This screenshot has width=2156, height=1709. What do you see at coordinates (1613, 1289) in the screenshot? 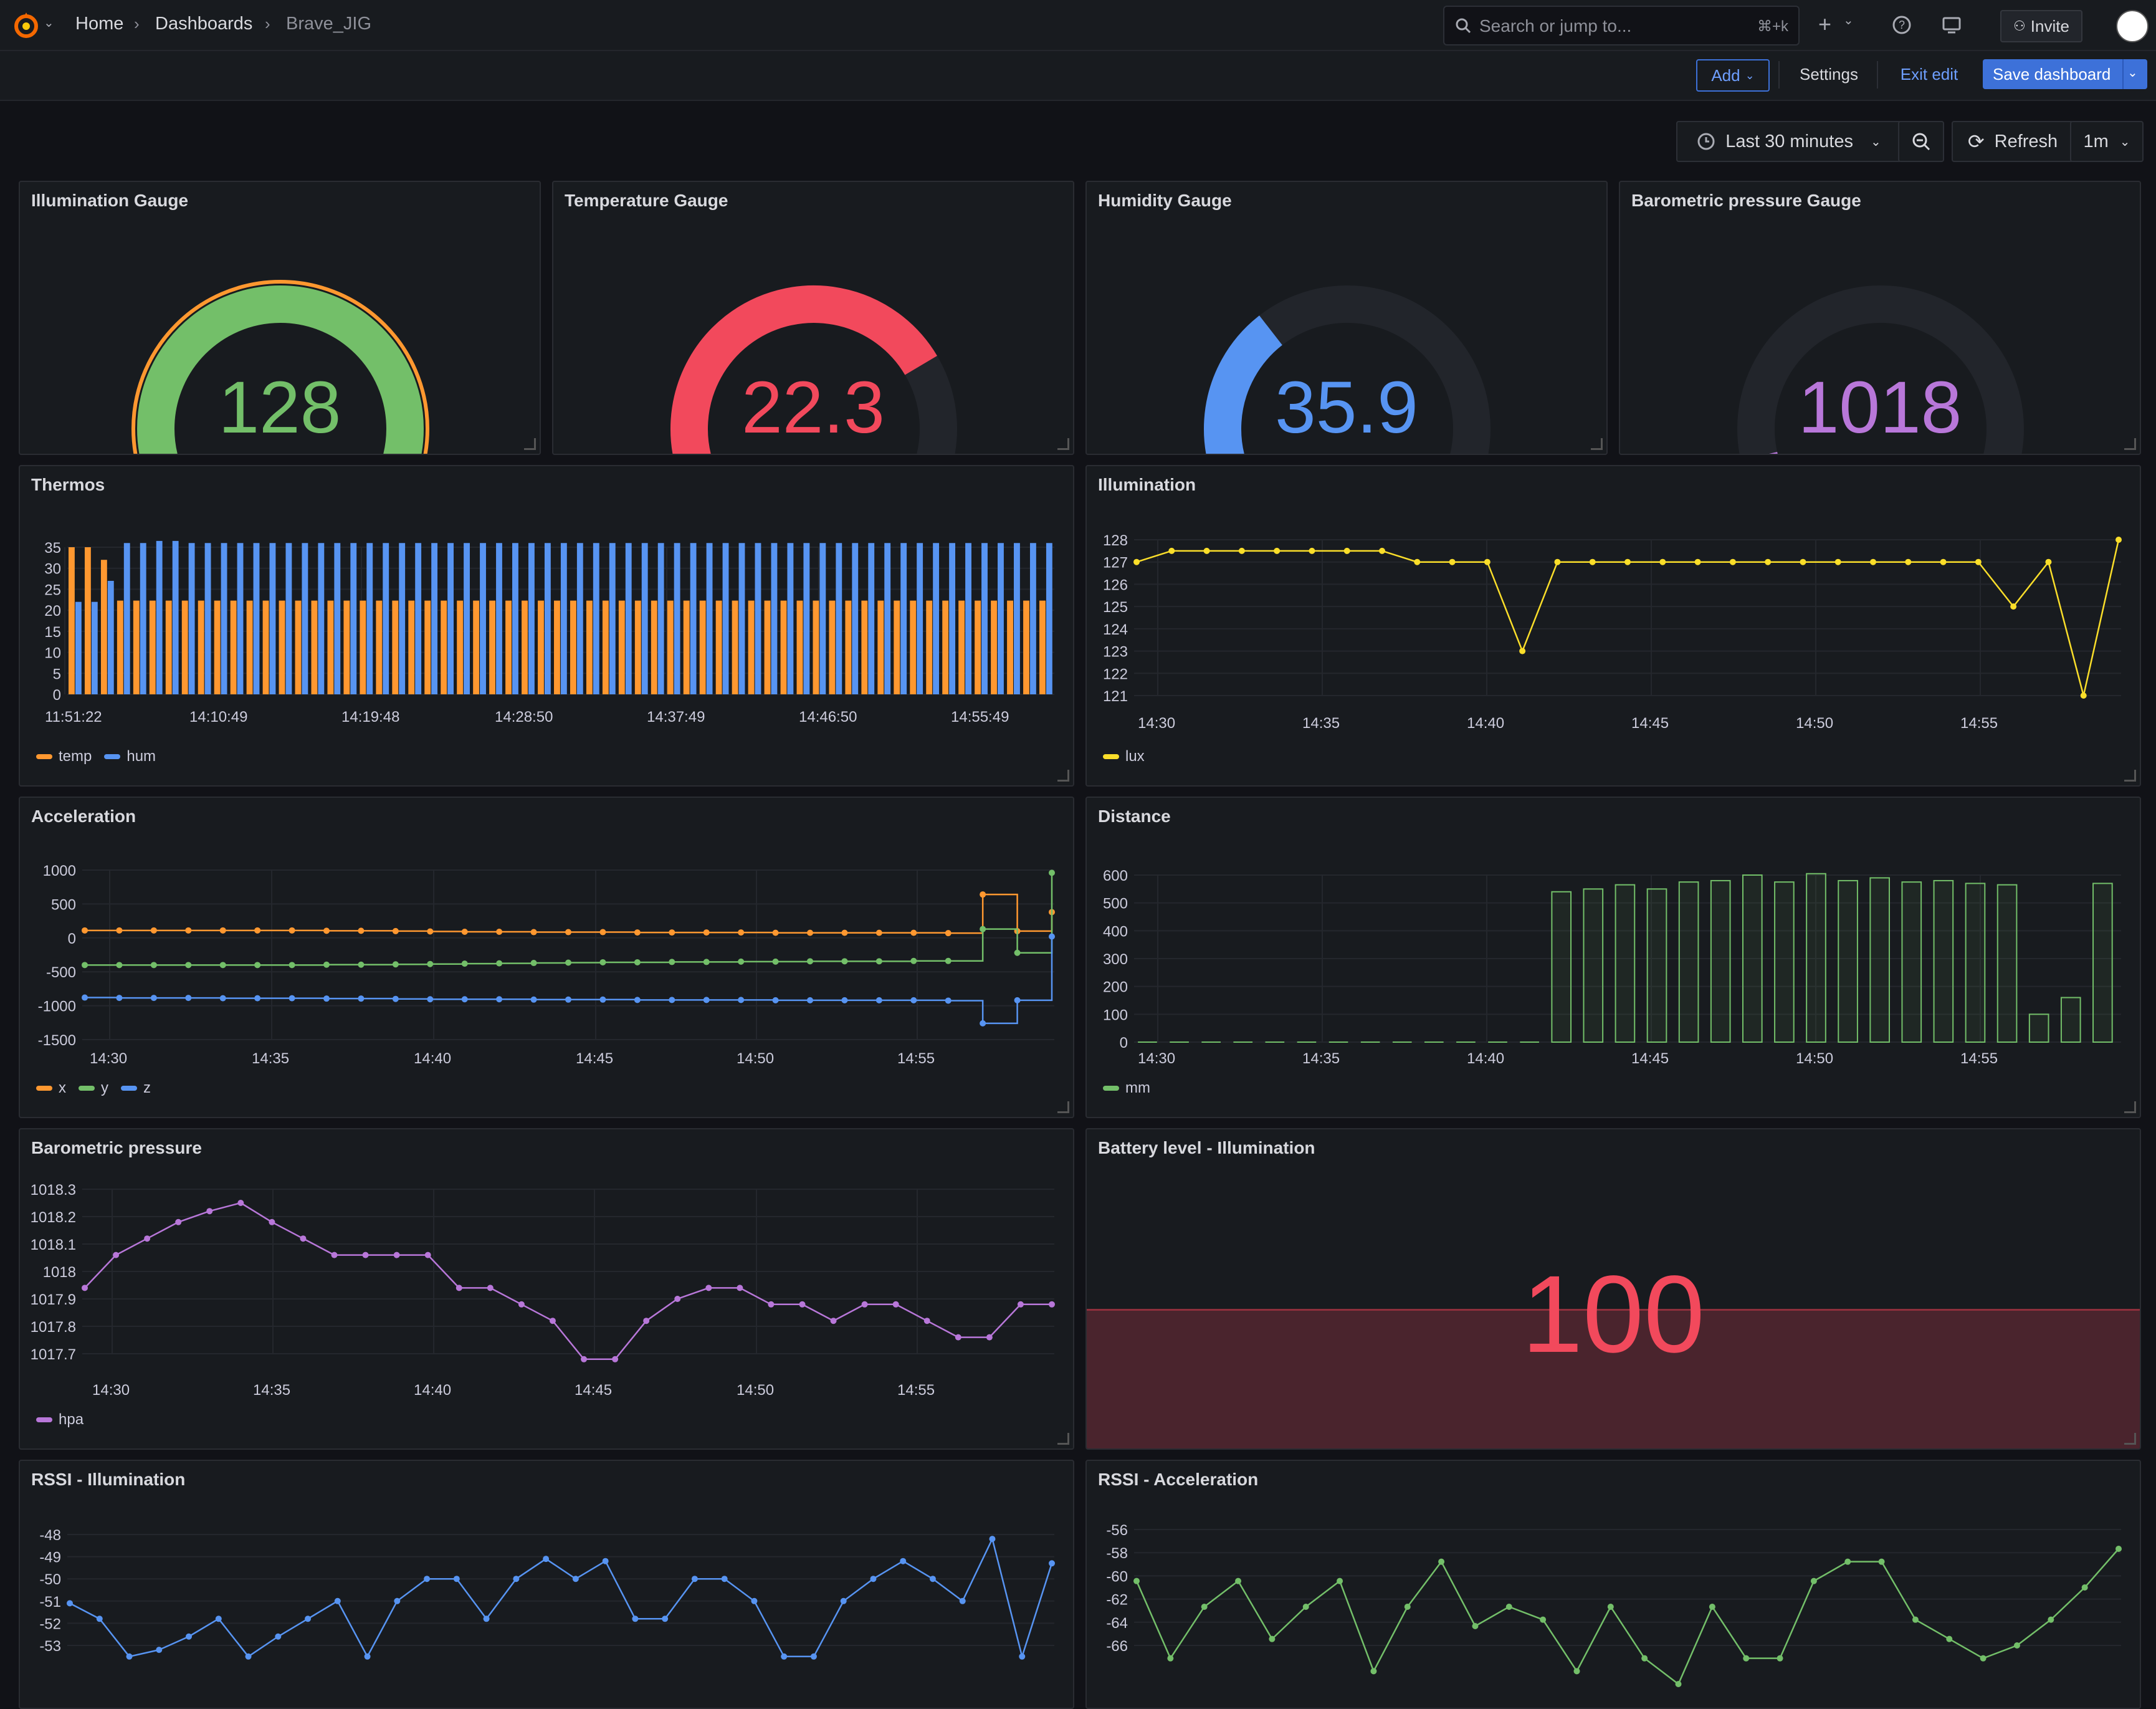
I see `stat-panel-battery: Battery level - Illumination 100` at bounding box center [1613, 1289].